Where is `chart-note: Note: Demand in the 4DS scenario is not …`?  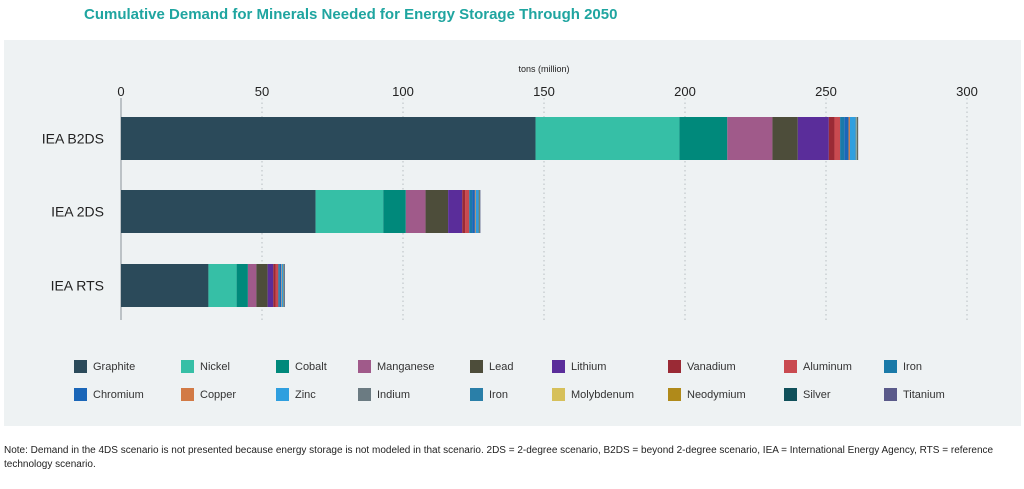 chart-note: Note: Demand in the 4DS scenario is not … is located at coordinates (499, 457).